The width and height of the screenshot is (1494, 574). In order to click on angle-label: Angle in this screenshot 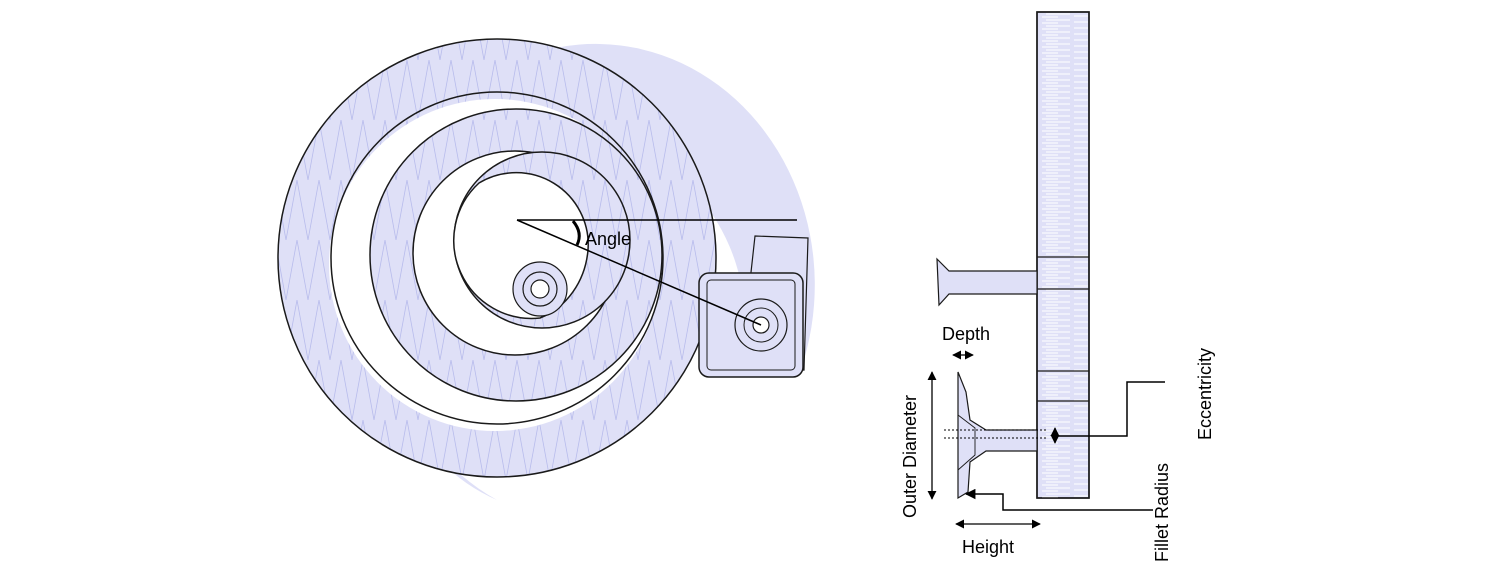, I will do `click(608, 239)`.